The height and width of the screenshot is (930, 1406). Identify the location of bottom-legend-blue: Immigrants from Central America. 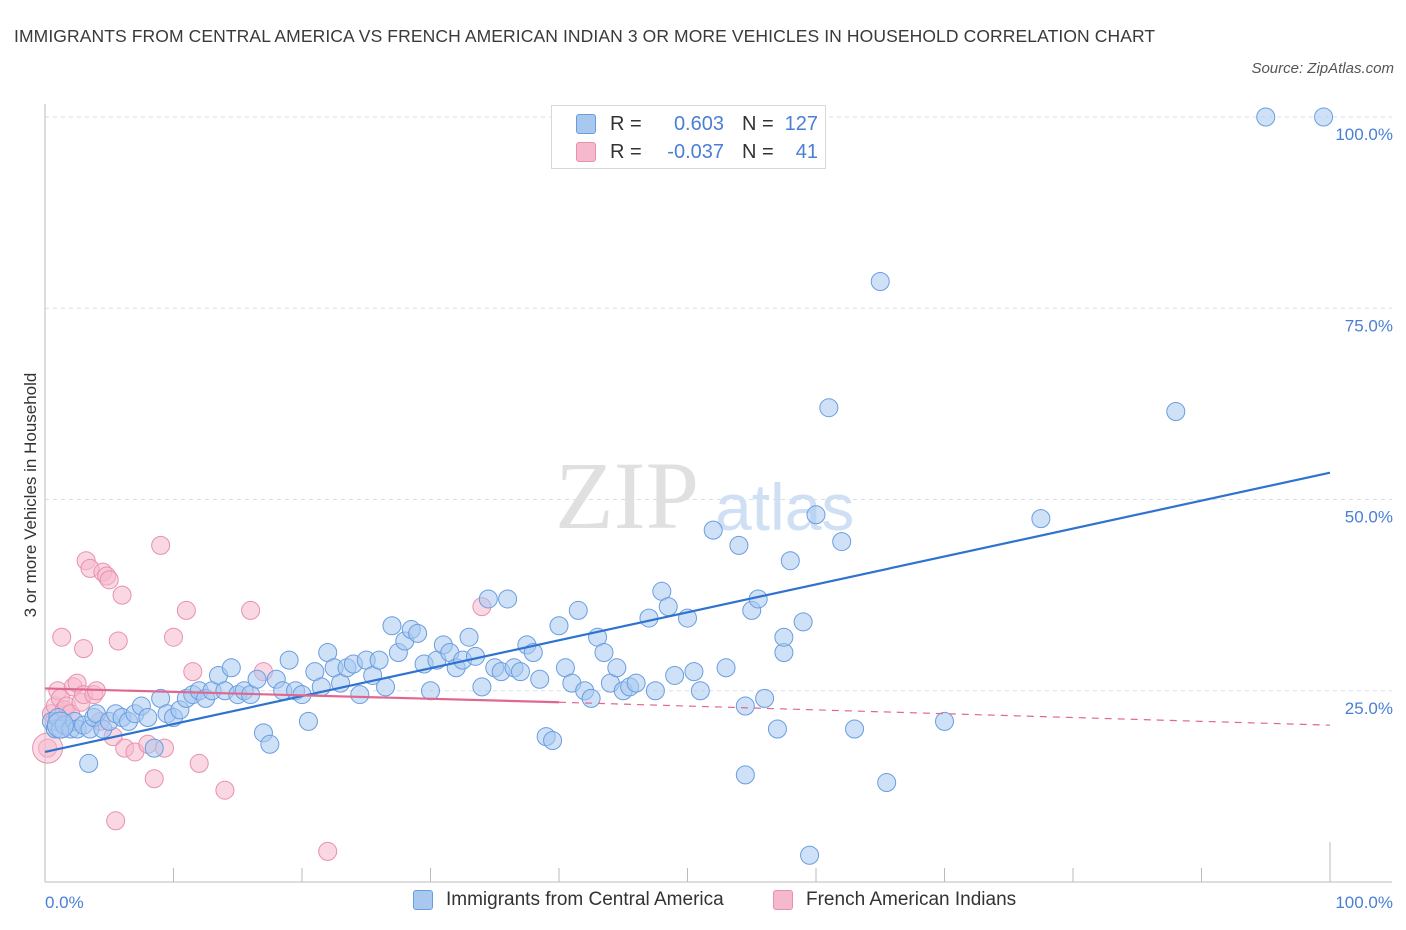
(568, 900).